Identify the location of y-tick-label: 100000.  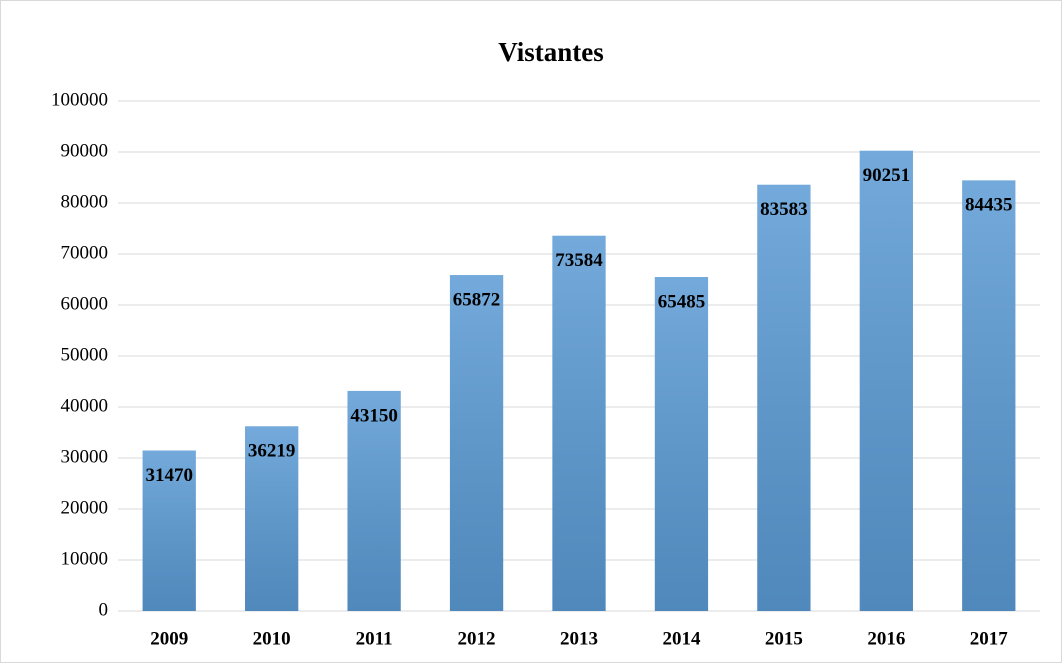
(79, 99).